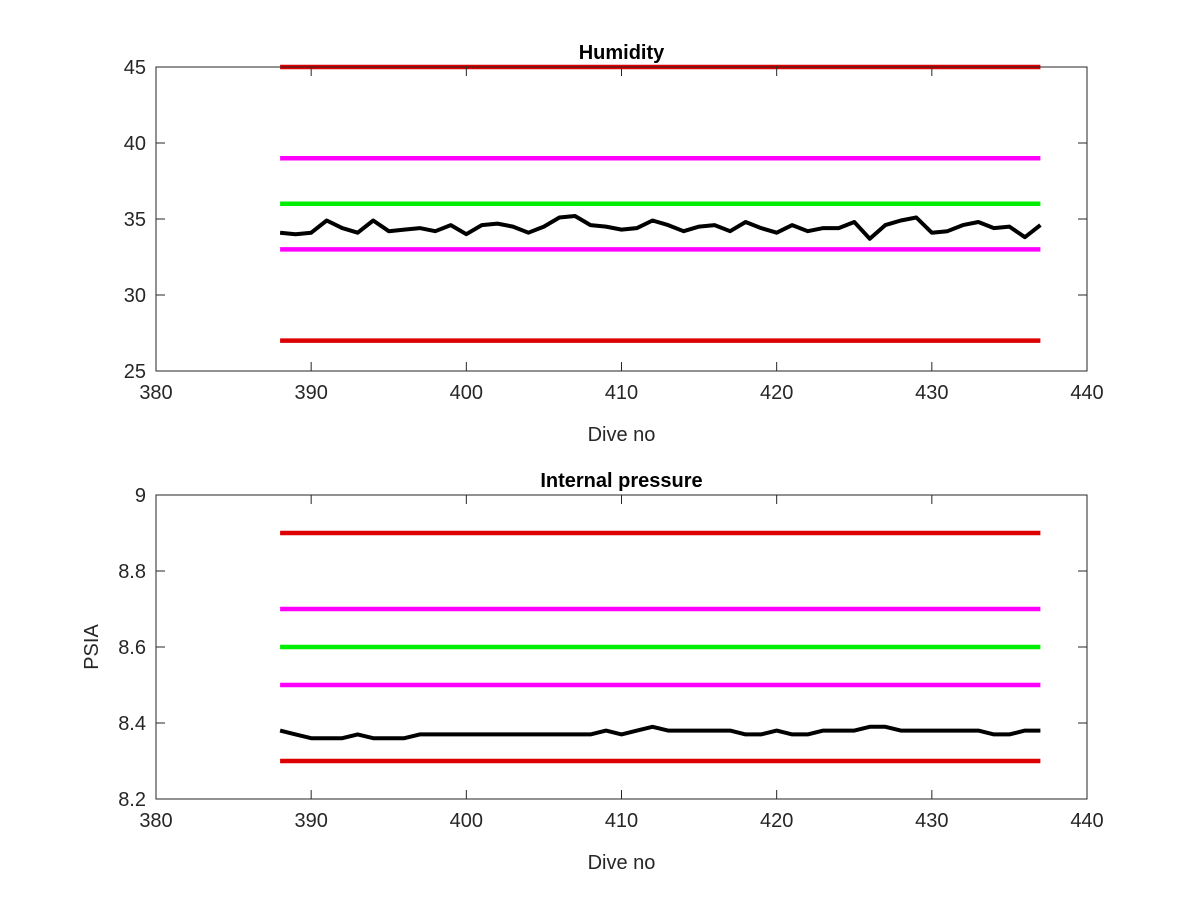  Describe the element at coordinates (132, 724) in the screenshot. I see `y-tick-label: 8.4` at that location.